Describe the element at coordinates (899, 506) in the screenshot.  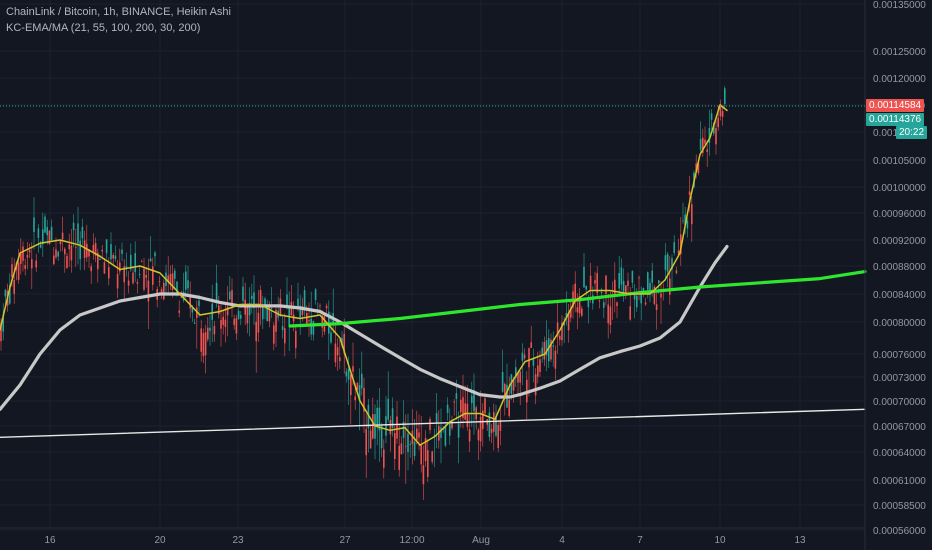
I see `price-tick-label: 0.00058500` at that location.